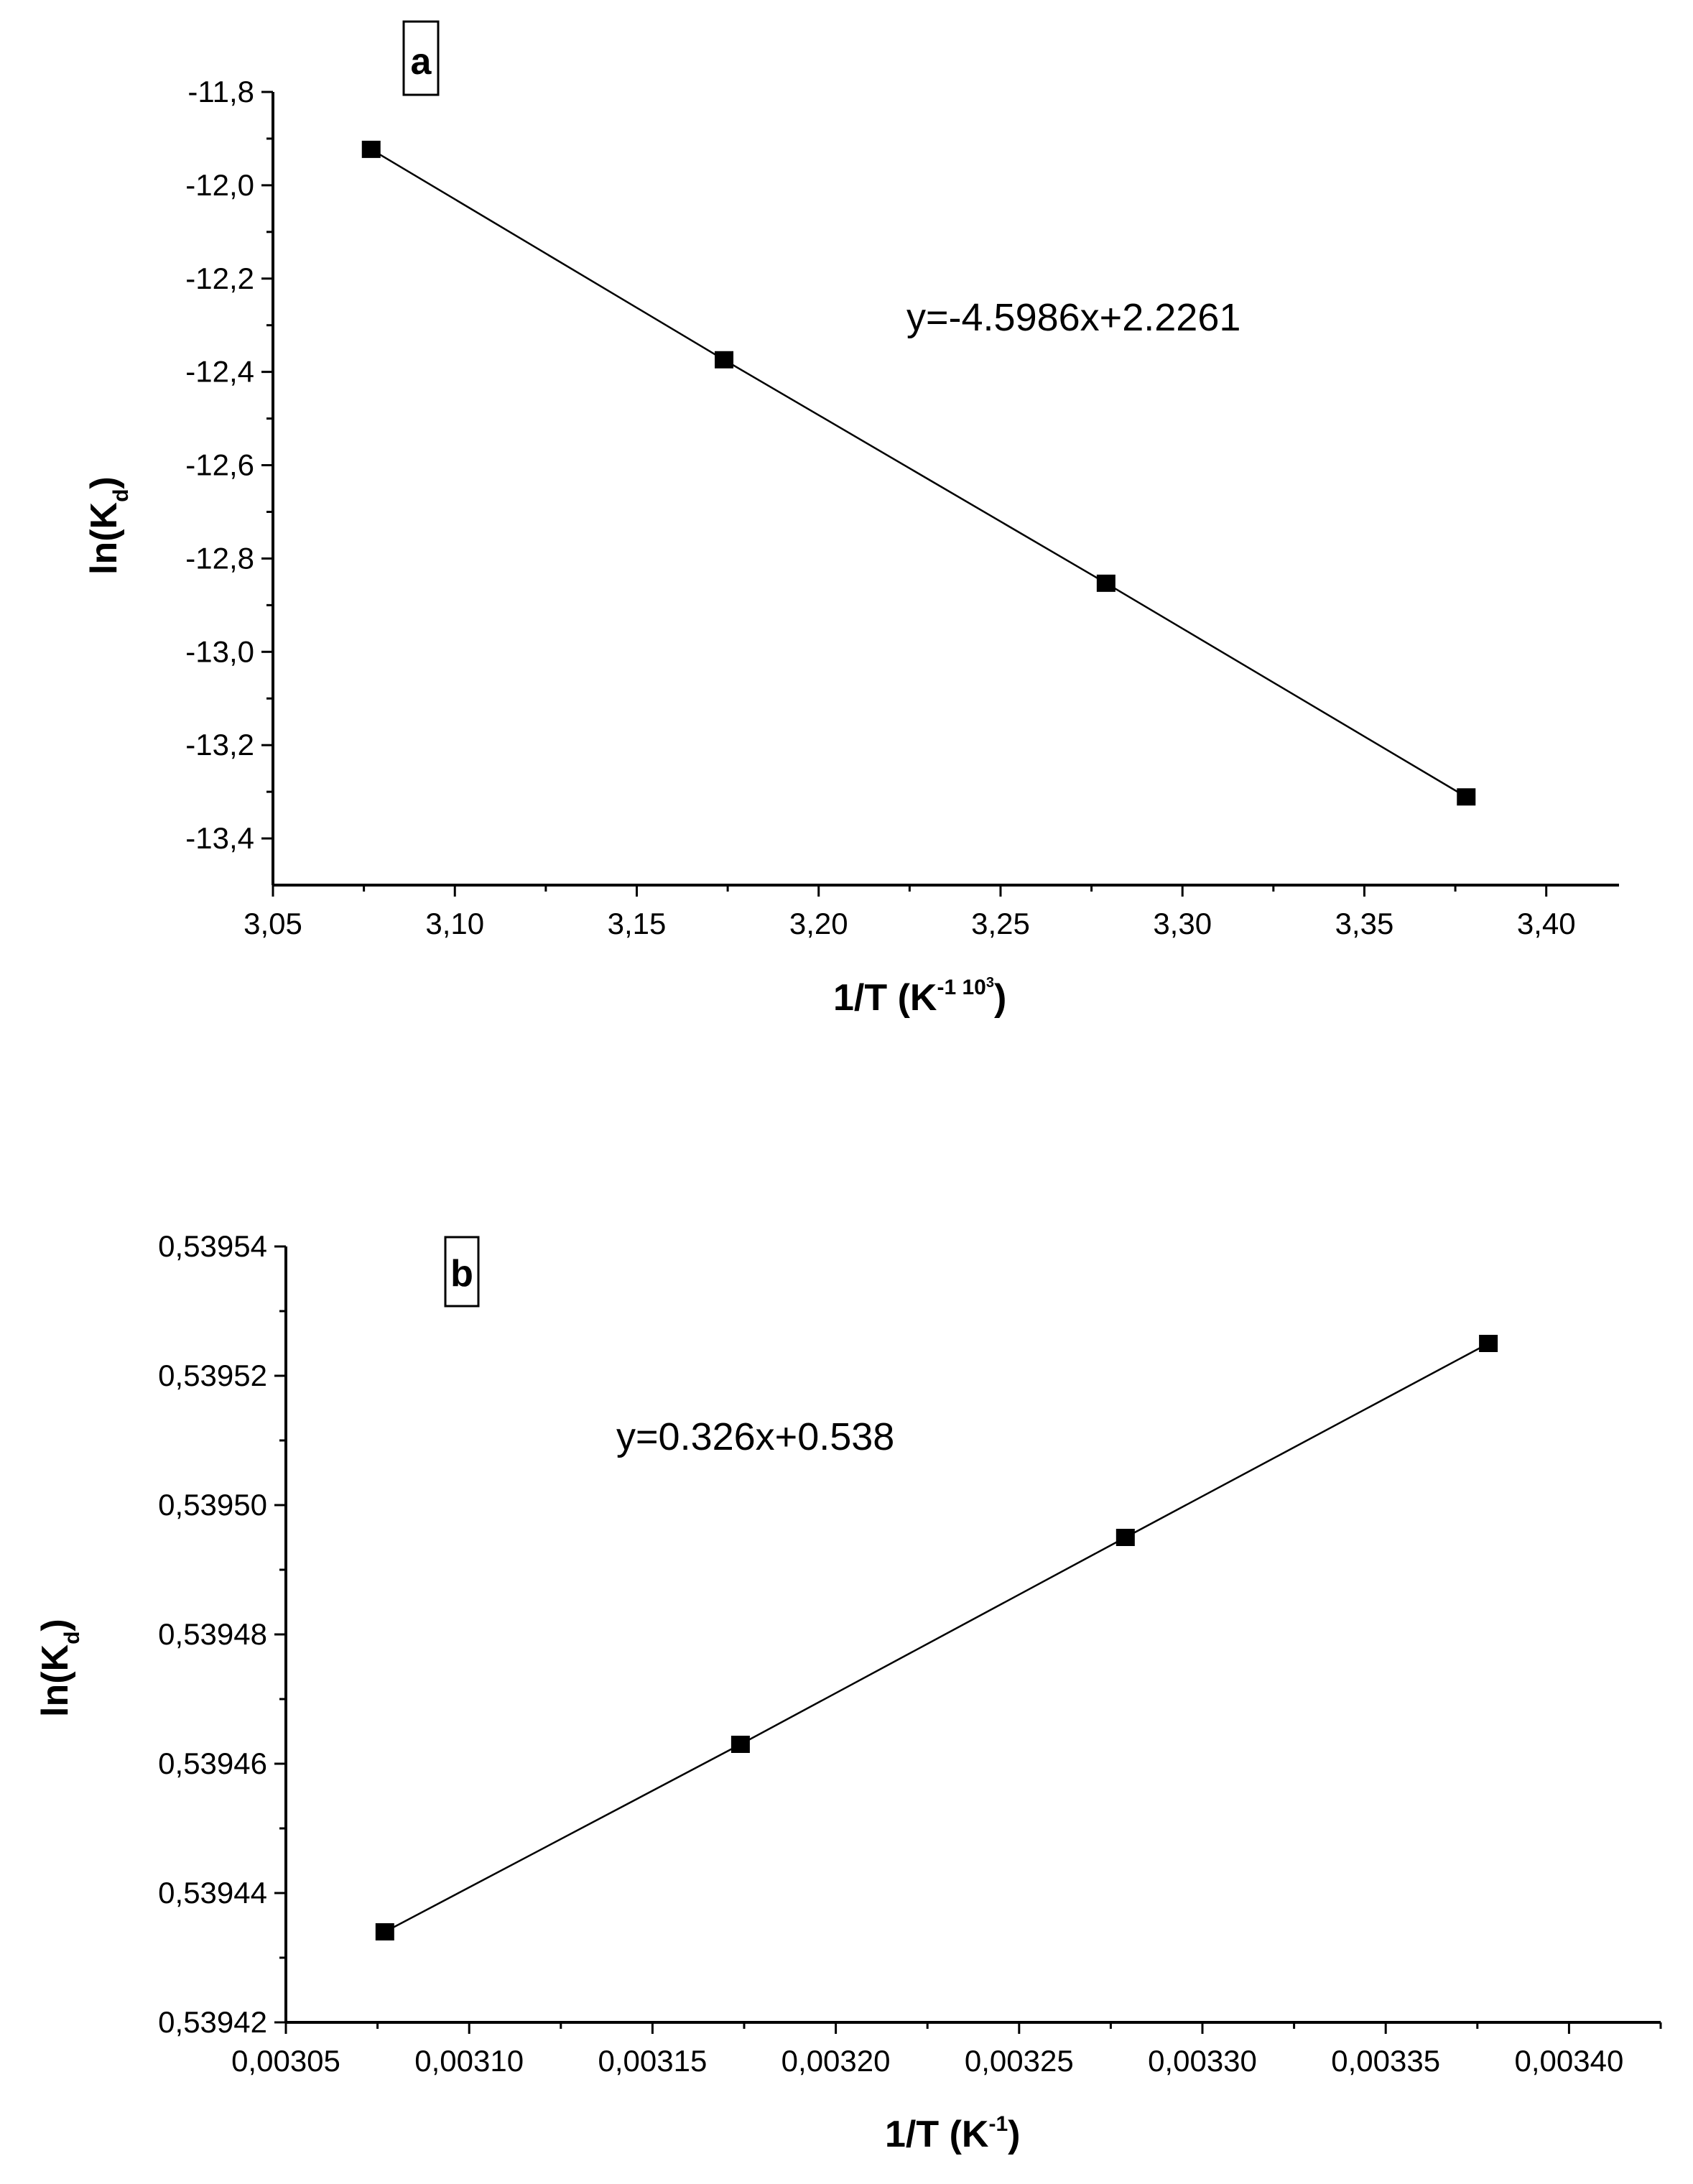 Image resolution: width=1693 pixels, height=2184 pixels. Describe the element at coordinates (1385, 2061) in the screenshot. I see `x-tick-label: 0,00335` at that location.